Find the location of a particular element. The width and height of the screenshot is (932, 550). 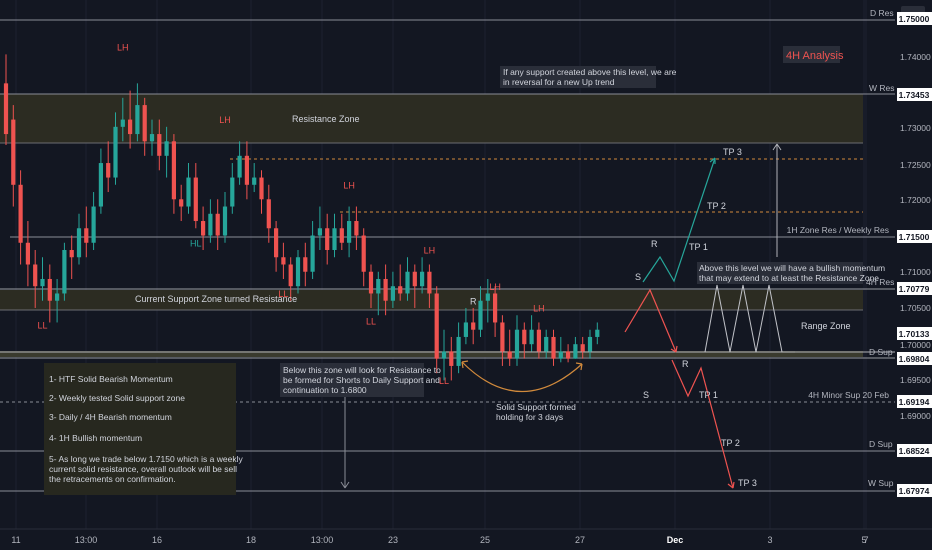

x-tick-label: Dec is located at coordinates (675, 540).